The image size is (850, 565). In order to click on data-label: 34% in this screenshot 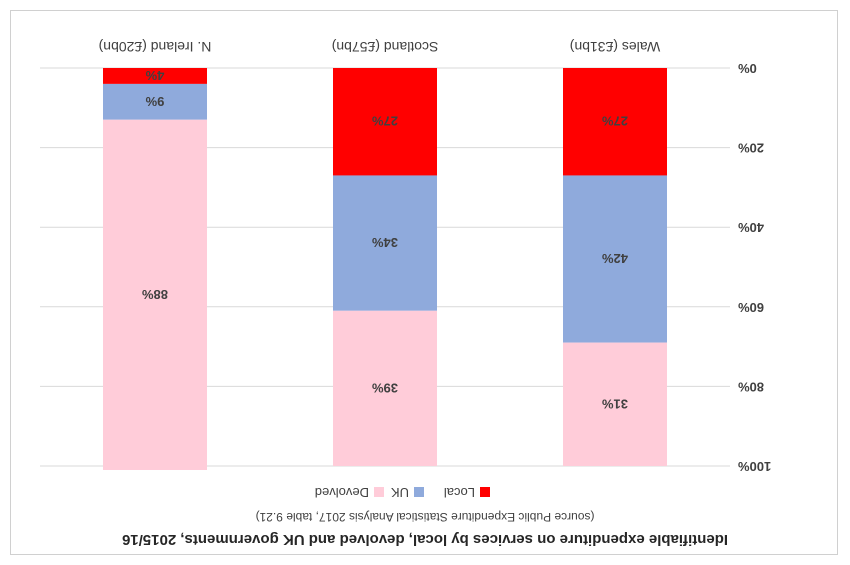, I will do `click(385, 242)`.